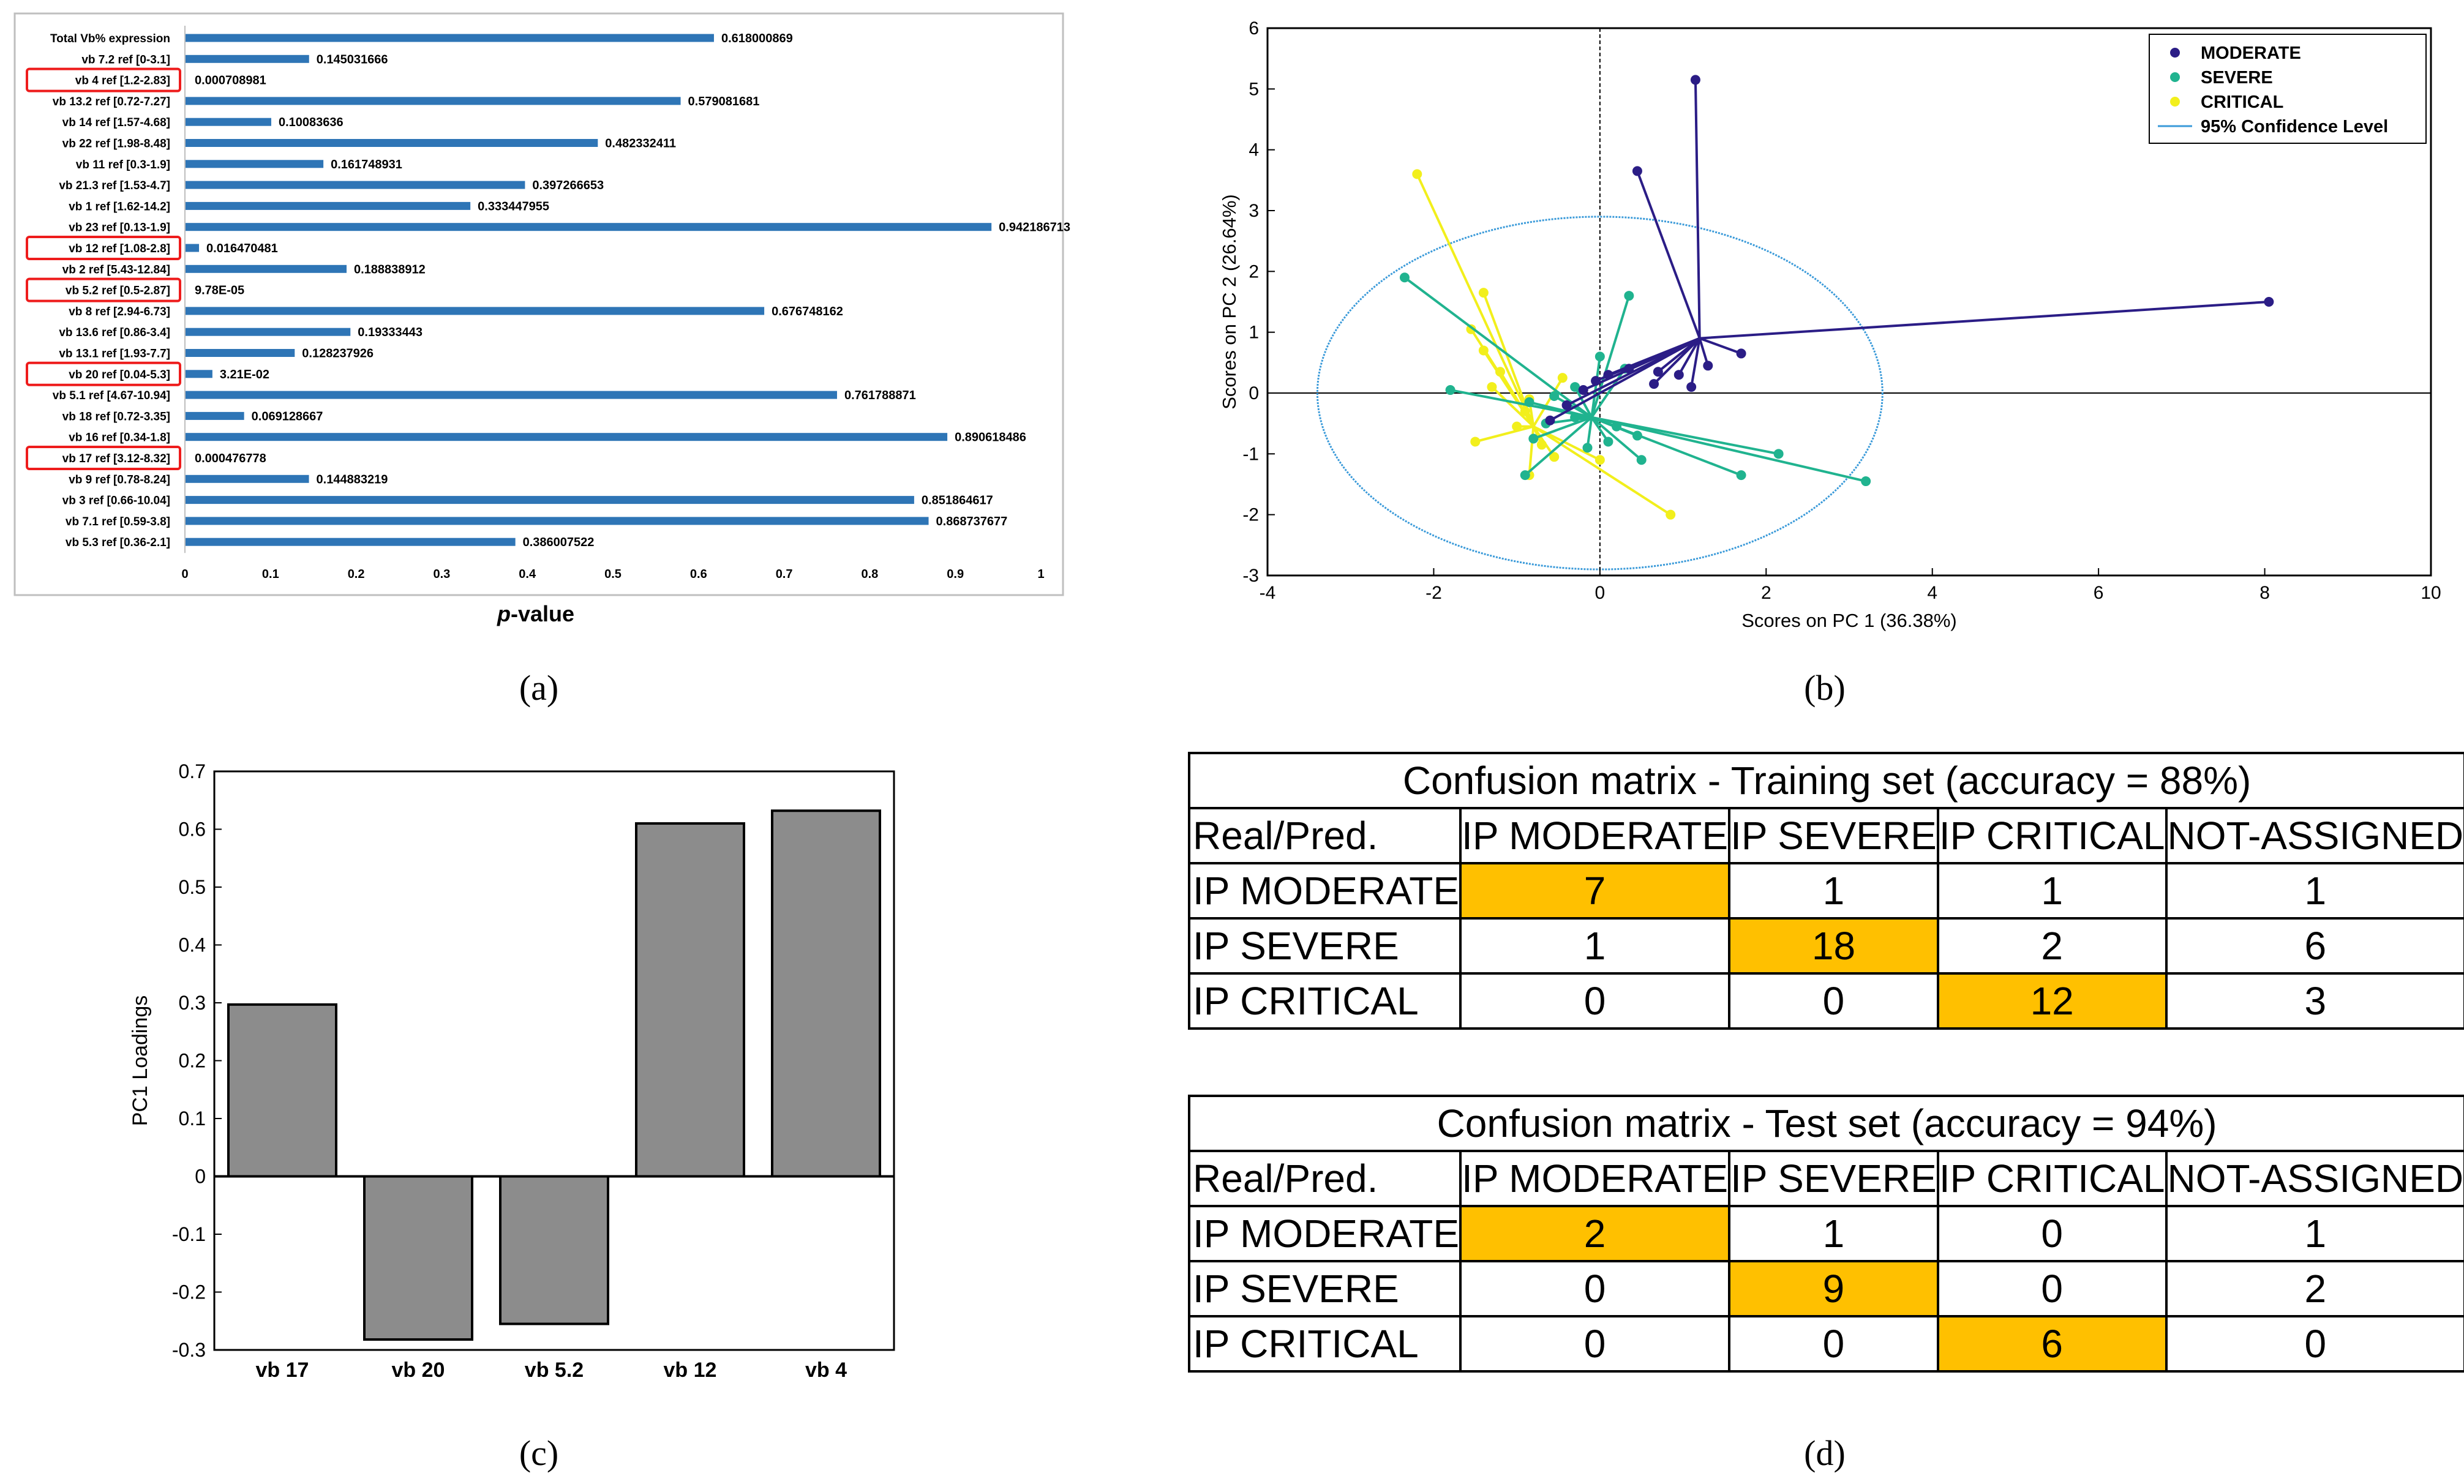 The width and height of the screenshot is (2464, 1484). I want to click on pvalue-category-label: vb 11 ref [0.3-1.9], so click(123, 165).